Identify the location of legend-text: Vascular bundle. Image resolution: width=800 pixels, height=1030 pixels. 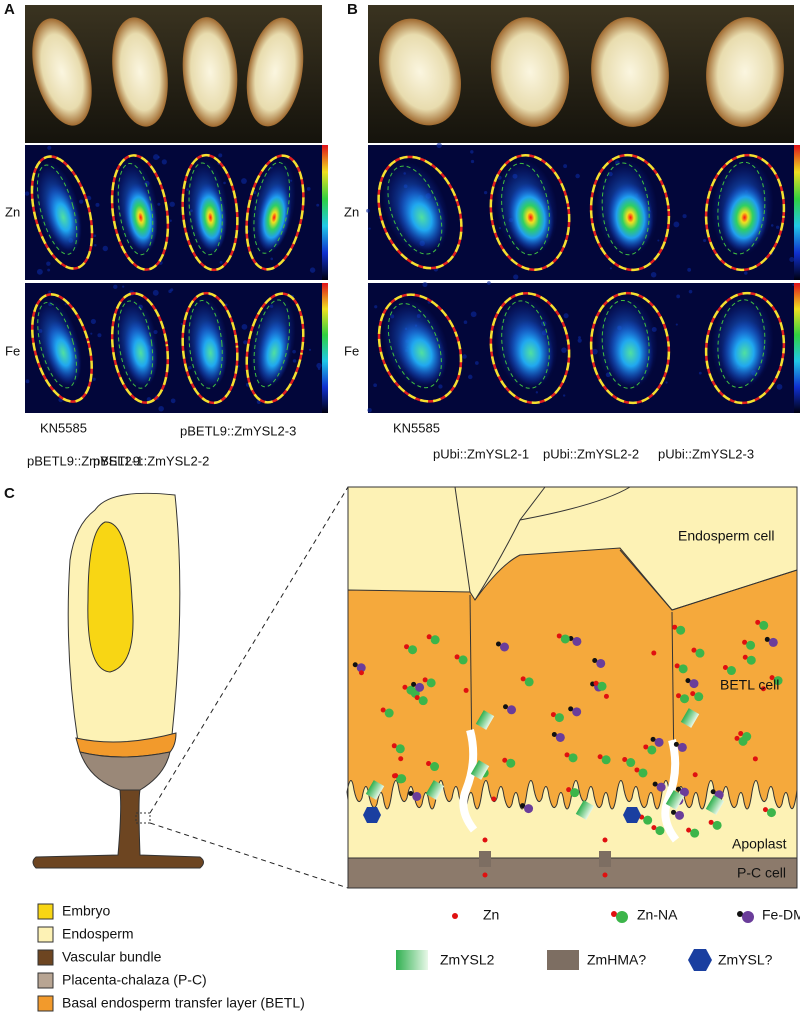
(112, 957).